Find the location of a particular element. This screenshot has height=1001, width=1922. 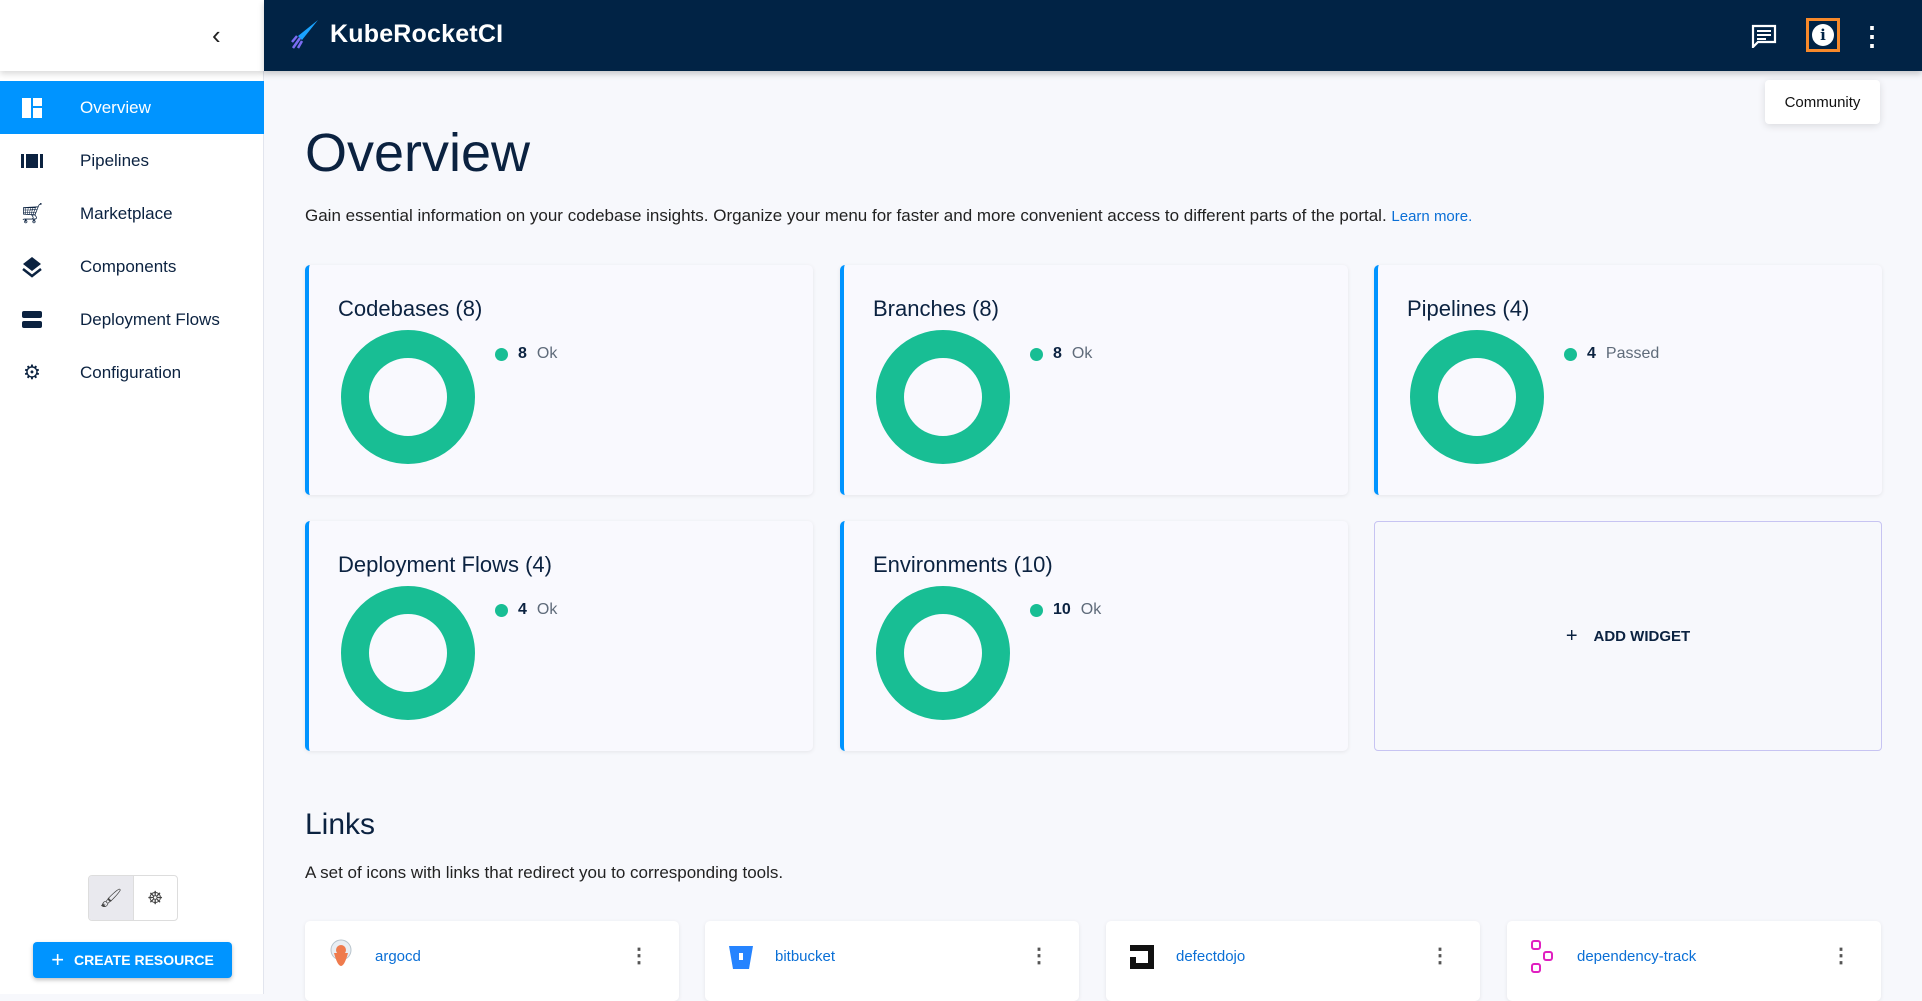

link-label: bitbucket is located at coordinates (805, 956).